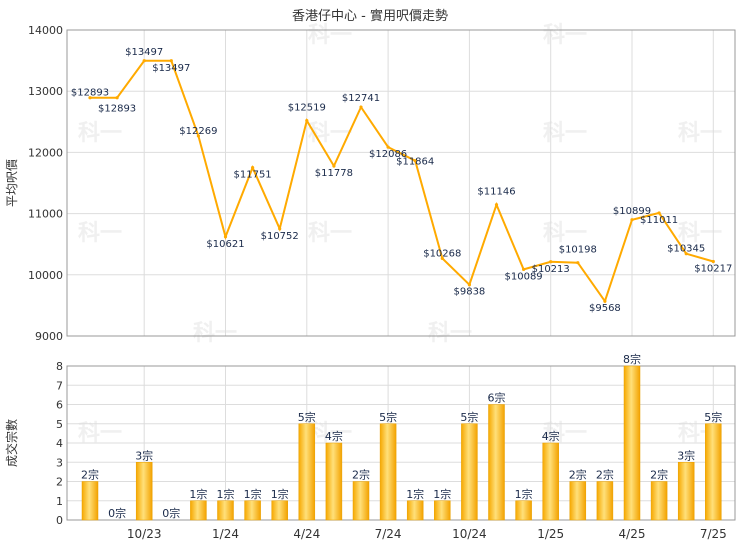  Describe the element at coordinates (496, 192) in the screenshot. I see `price-data-label: $11146` at that location.